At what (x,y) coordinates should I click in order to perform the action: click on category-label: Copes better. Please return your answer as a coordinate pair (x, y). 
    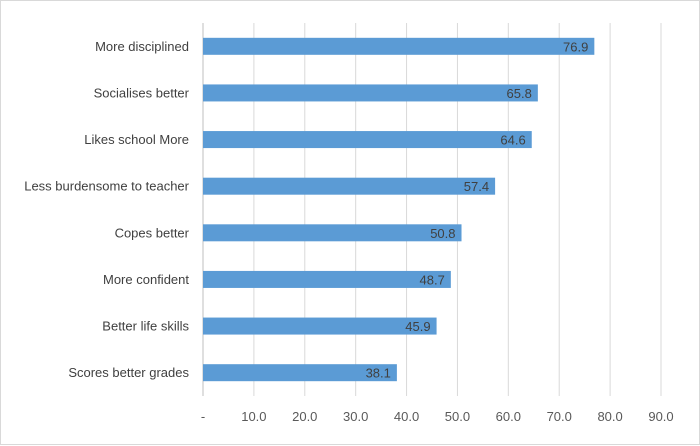
    Looking at the image, I should click on (152, 232).